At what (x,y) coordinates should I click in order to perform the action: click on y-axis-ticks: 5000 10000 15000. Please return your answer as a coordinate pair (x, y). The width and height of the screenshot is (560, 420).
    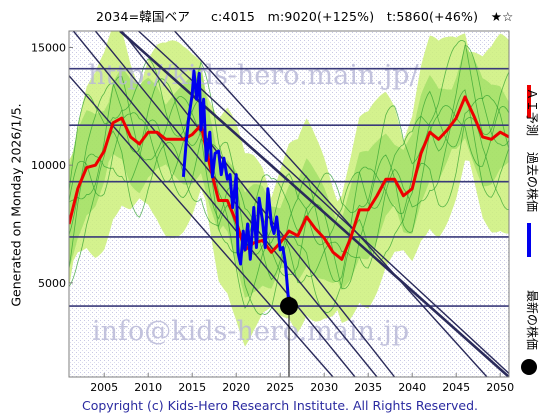
    Looking at the image, I should click on (52, 165).